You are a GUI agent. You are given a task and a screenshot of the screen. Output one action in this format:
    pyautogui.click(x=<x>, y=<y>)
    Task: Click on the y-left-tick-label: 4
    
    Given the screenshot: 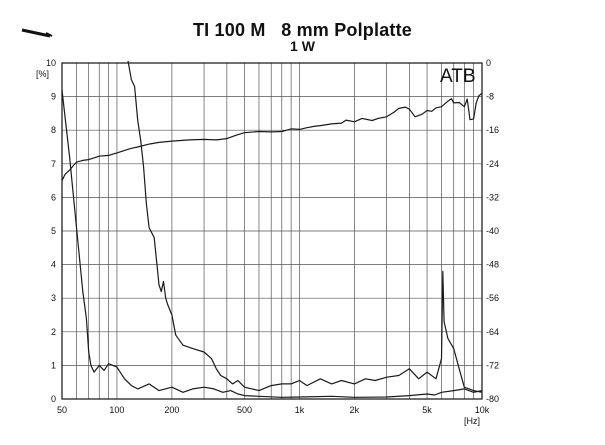 What is the action you would take?
    pyautogui.click(x=53, y=265)
    